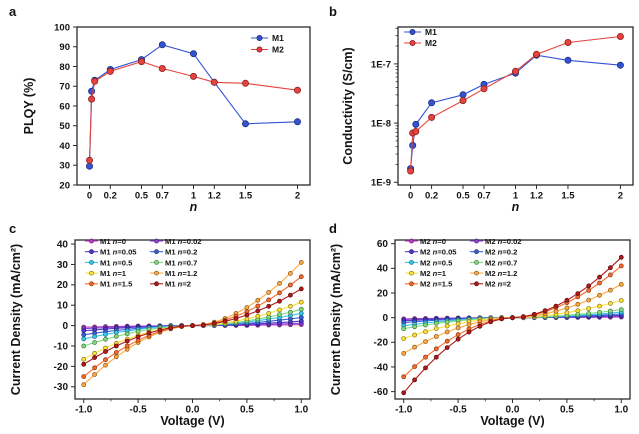 This screenshot has height=434, width=639. I want to click on svg-text: M2 n=0.02, so click(503, 241).